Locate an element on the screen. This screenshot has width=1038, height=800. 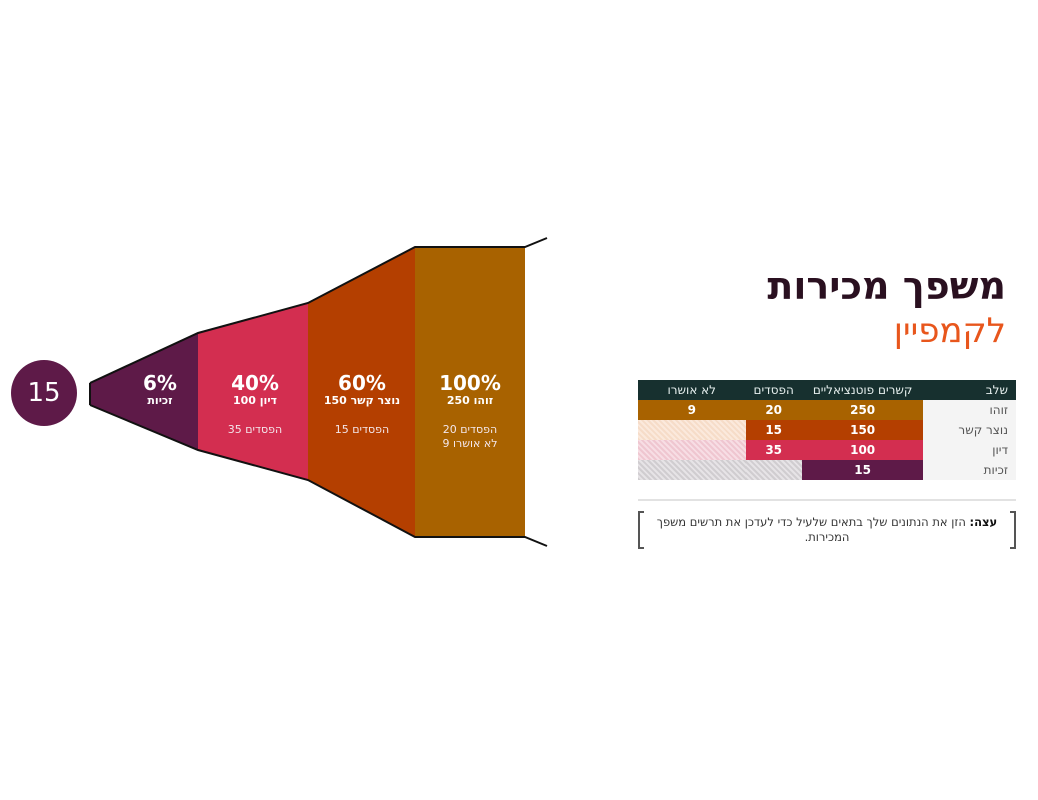
table-row: דיון 100 35 is located at coordinates (827, 450).